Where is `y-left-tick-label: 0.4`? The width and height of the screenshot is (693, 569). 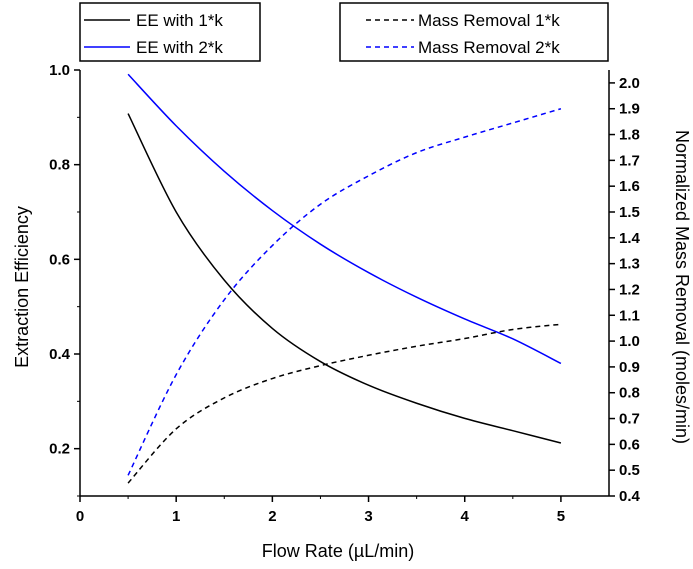 y-left-tick-label: 0.4 is located at coordinates (60, 354).